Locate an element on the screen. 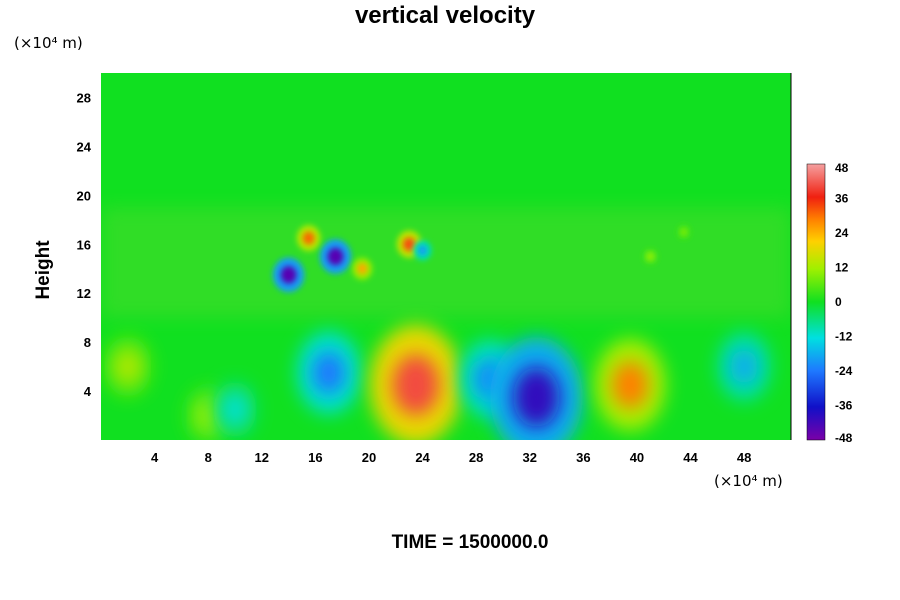 Image resolution: width=900 pixels, height=600 pixels. x-tick-label: 44 is located at coordinates (690, 457).